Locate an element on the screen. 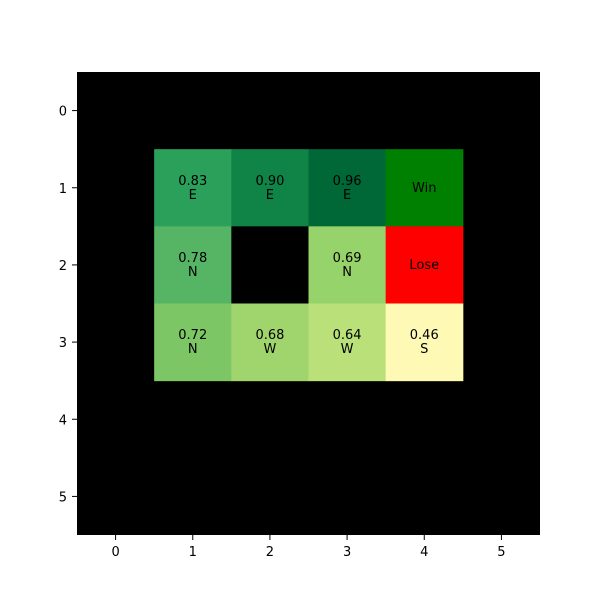 The height and width of the screenshot is (600, 600). y-tick-label: 3 is located at coordinates (63, 343).